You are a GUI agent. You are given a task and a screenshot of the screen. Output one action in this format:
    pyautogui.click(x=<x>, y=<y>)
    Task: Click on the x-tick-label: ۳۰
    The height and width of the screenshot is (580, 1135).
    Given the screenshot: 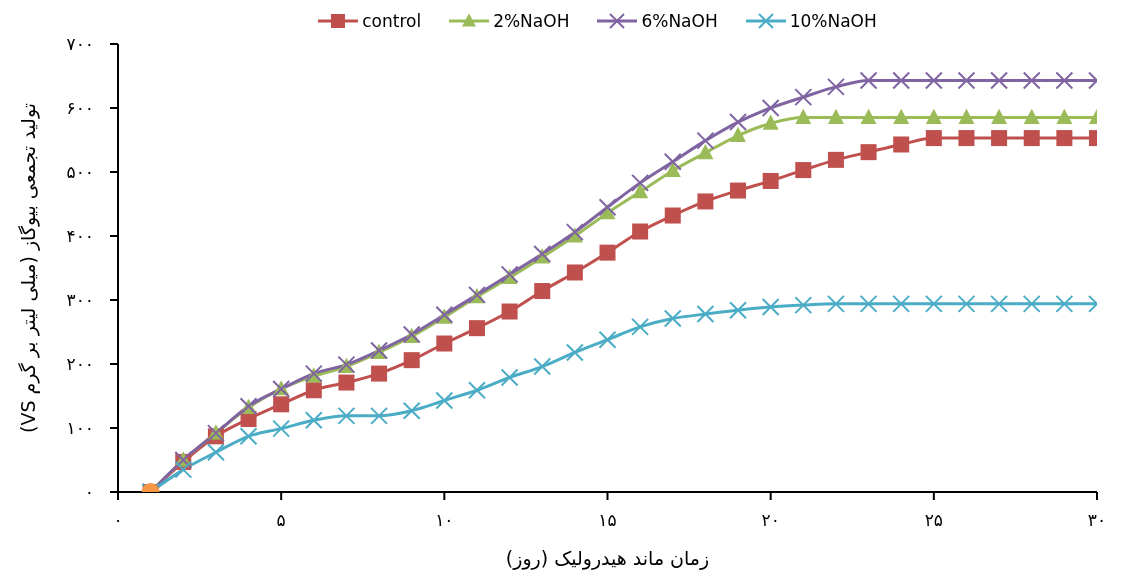 What is the action you would take?
    pyautogui.click(x=1097, y=520)
    